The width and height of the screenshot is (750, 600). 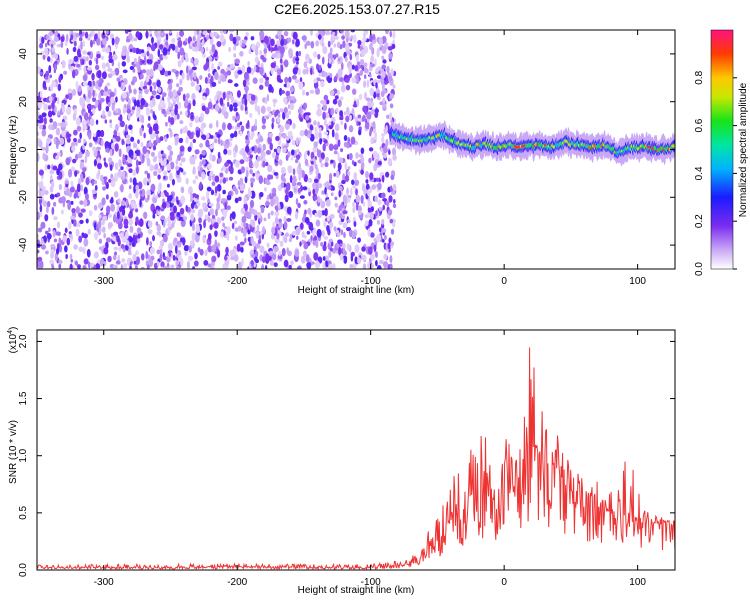 What do you see at coordinates (356, 290) in the screenshot?
I see `heatmap-x-axis-label: Height of straight line (km)` at bounding box center [356, 290].